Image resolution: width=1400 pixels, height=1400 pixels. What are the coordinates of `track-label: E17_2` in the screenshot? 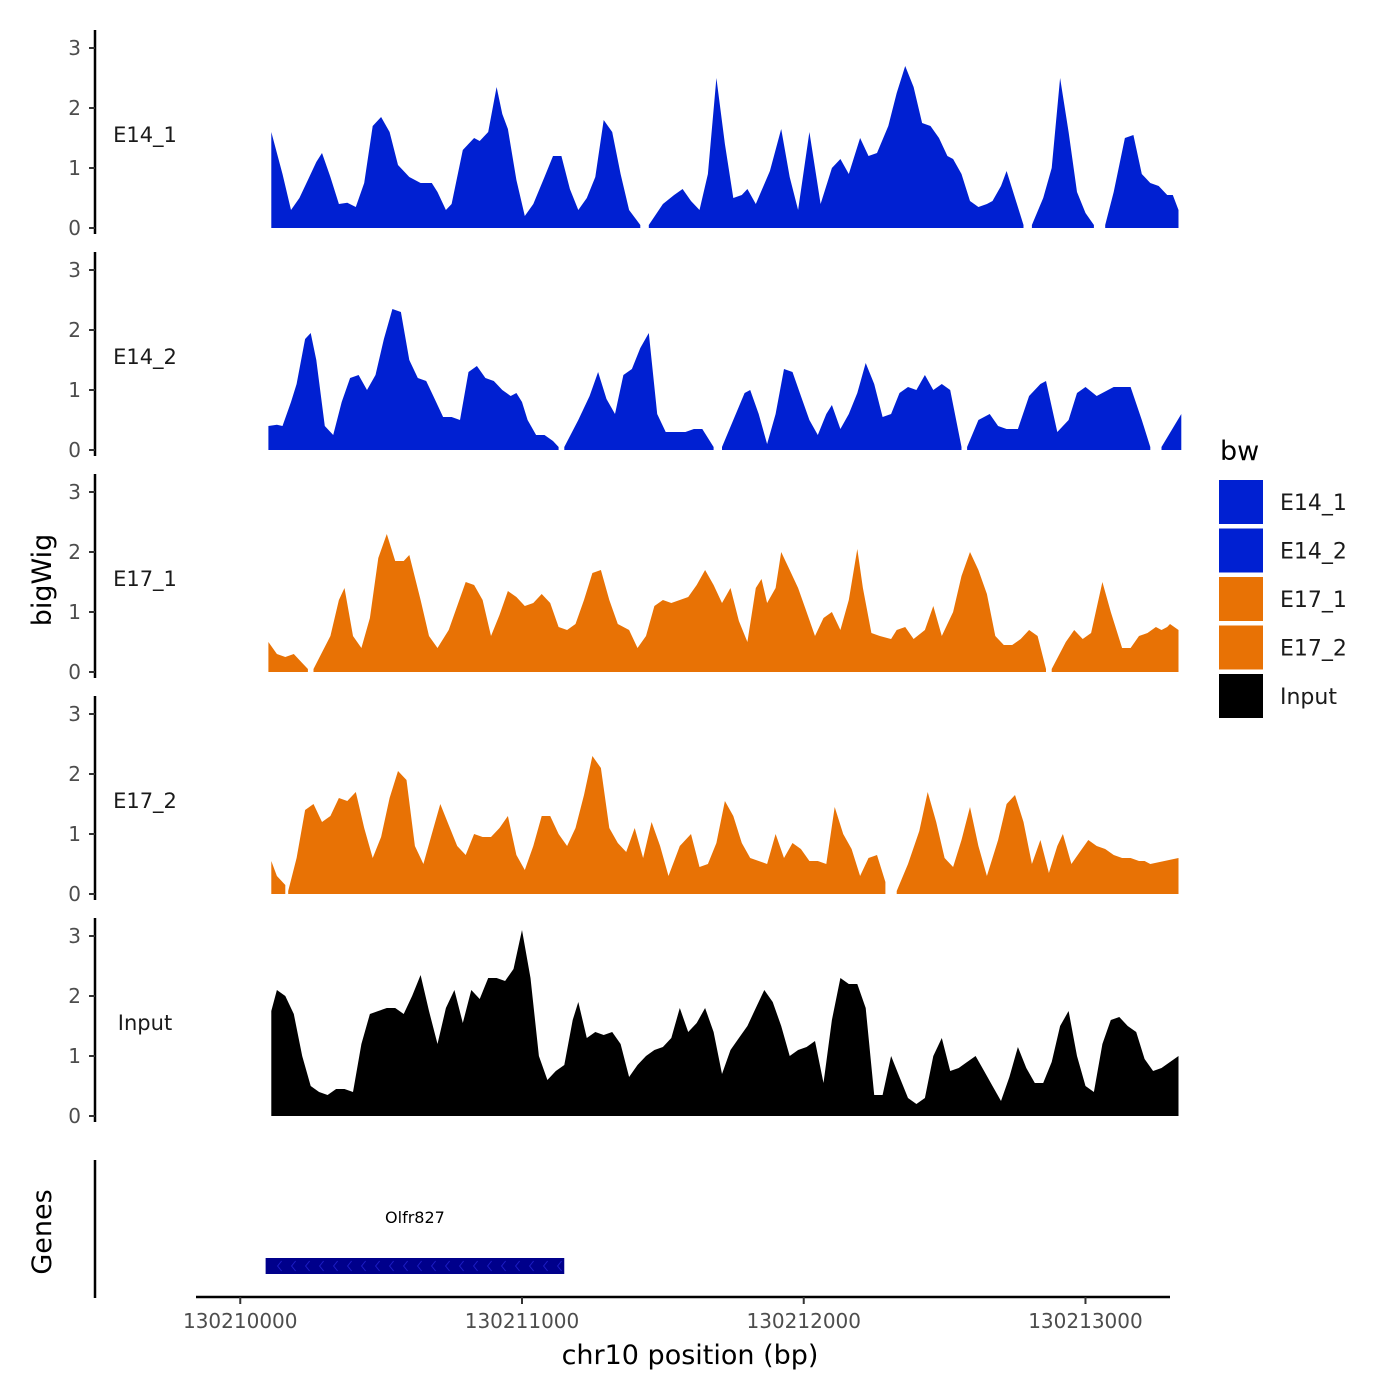 It's located at (145, 801).